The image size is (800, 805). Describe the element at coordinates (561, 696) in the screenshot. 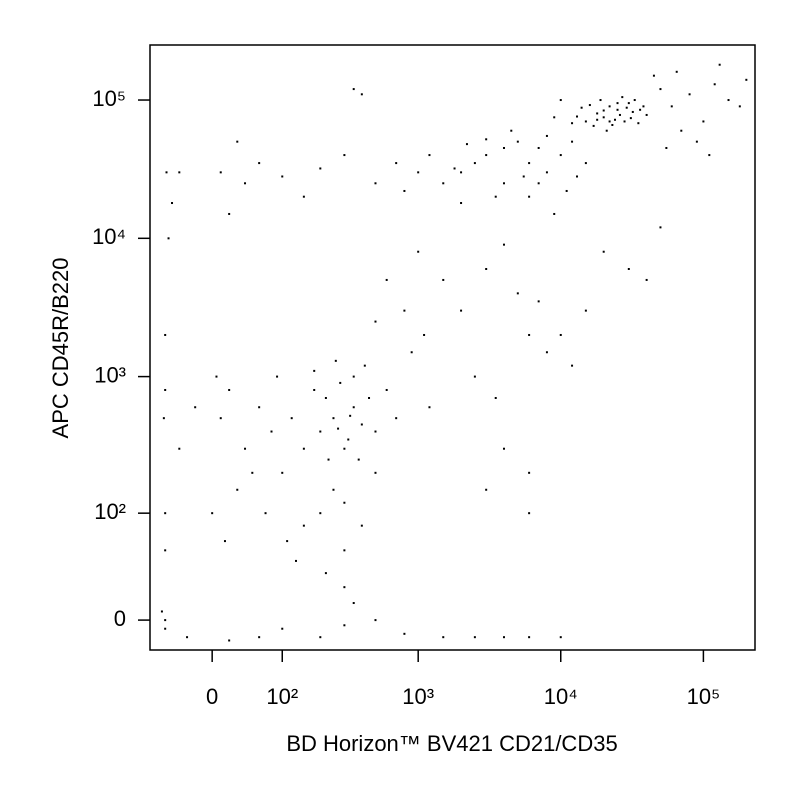

I see `x-tick-label: 10⁴` at that location.